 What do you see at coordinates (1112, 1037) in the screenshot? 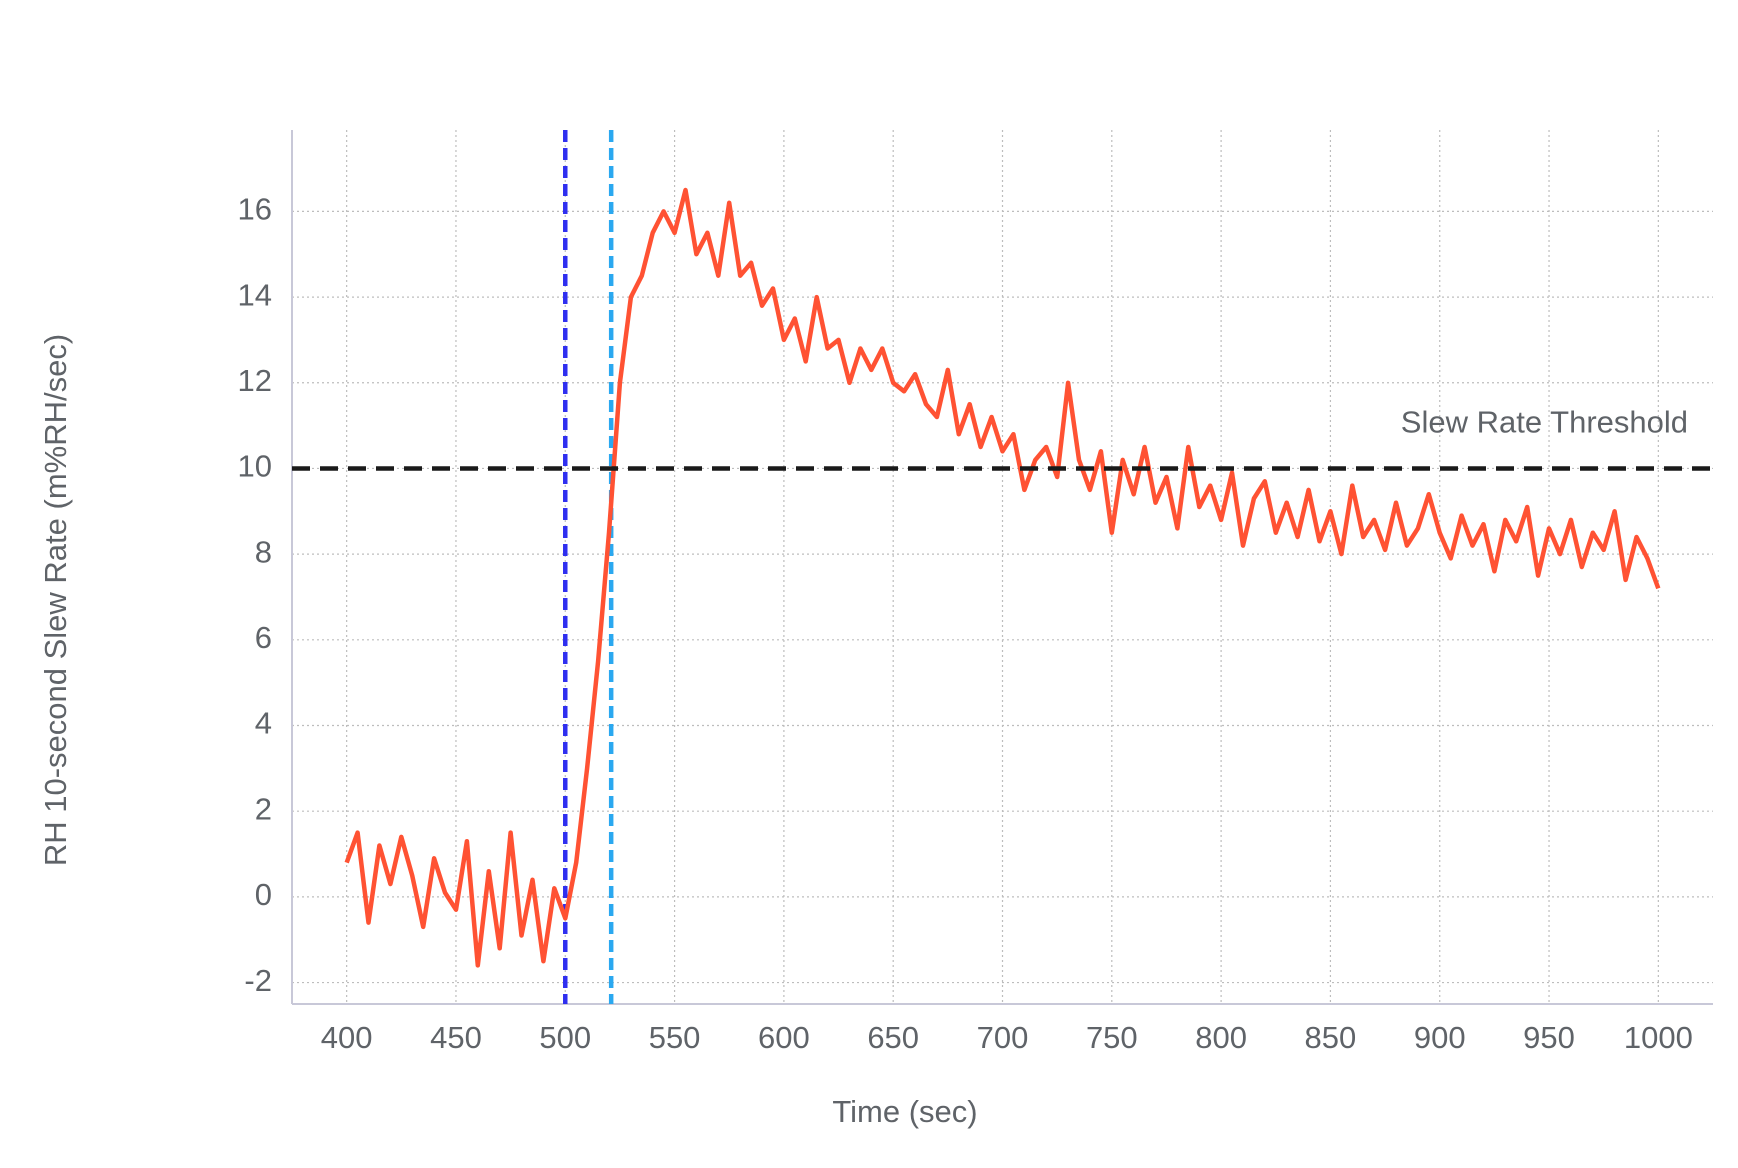
I see `x-tick-label: 750` at bounding box center [1112, 1037].